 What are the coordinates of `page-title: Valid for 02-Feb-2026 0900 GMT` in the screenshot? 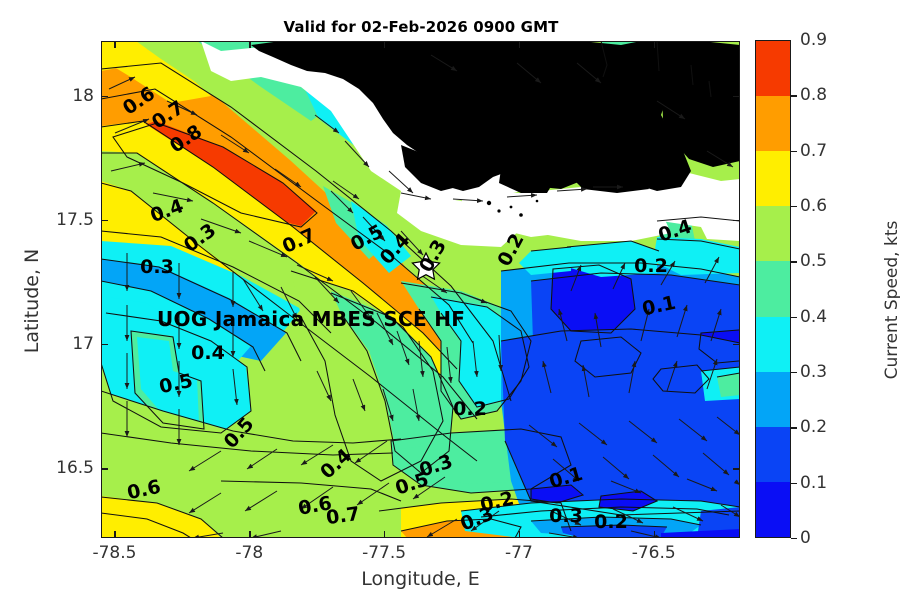 It's located at (421, 27).